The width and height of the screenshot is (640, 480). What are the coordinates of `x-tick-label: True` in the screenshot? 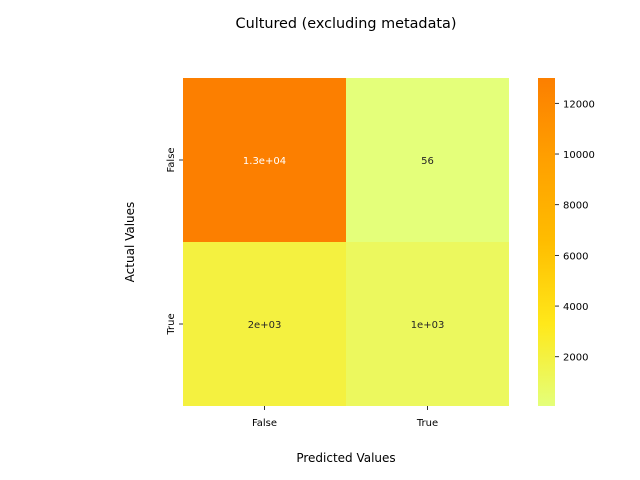 It's located at (427, 423).